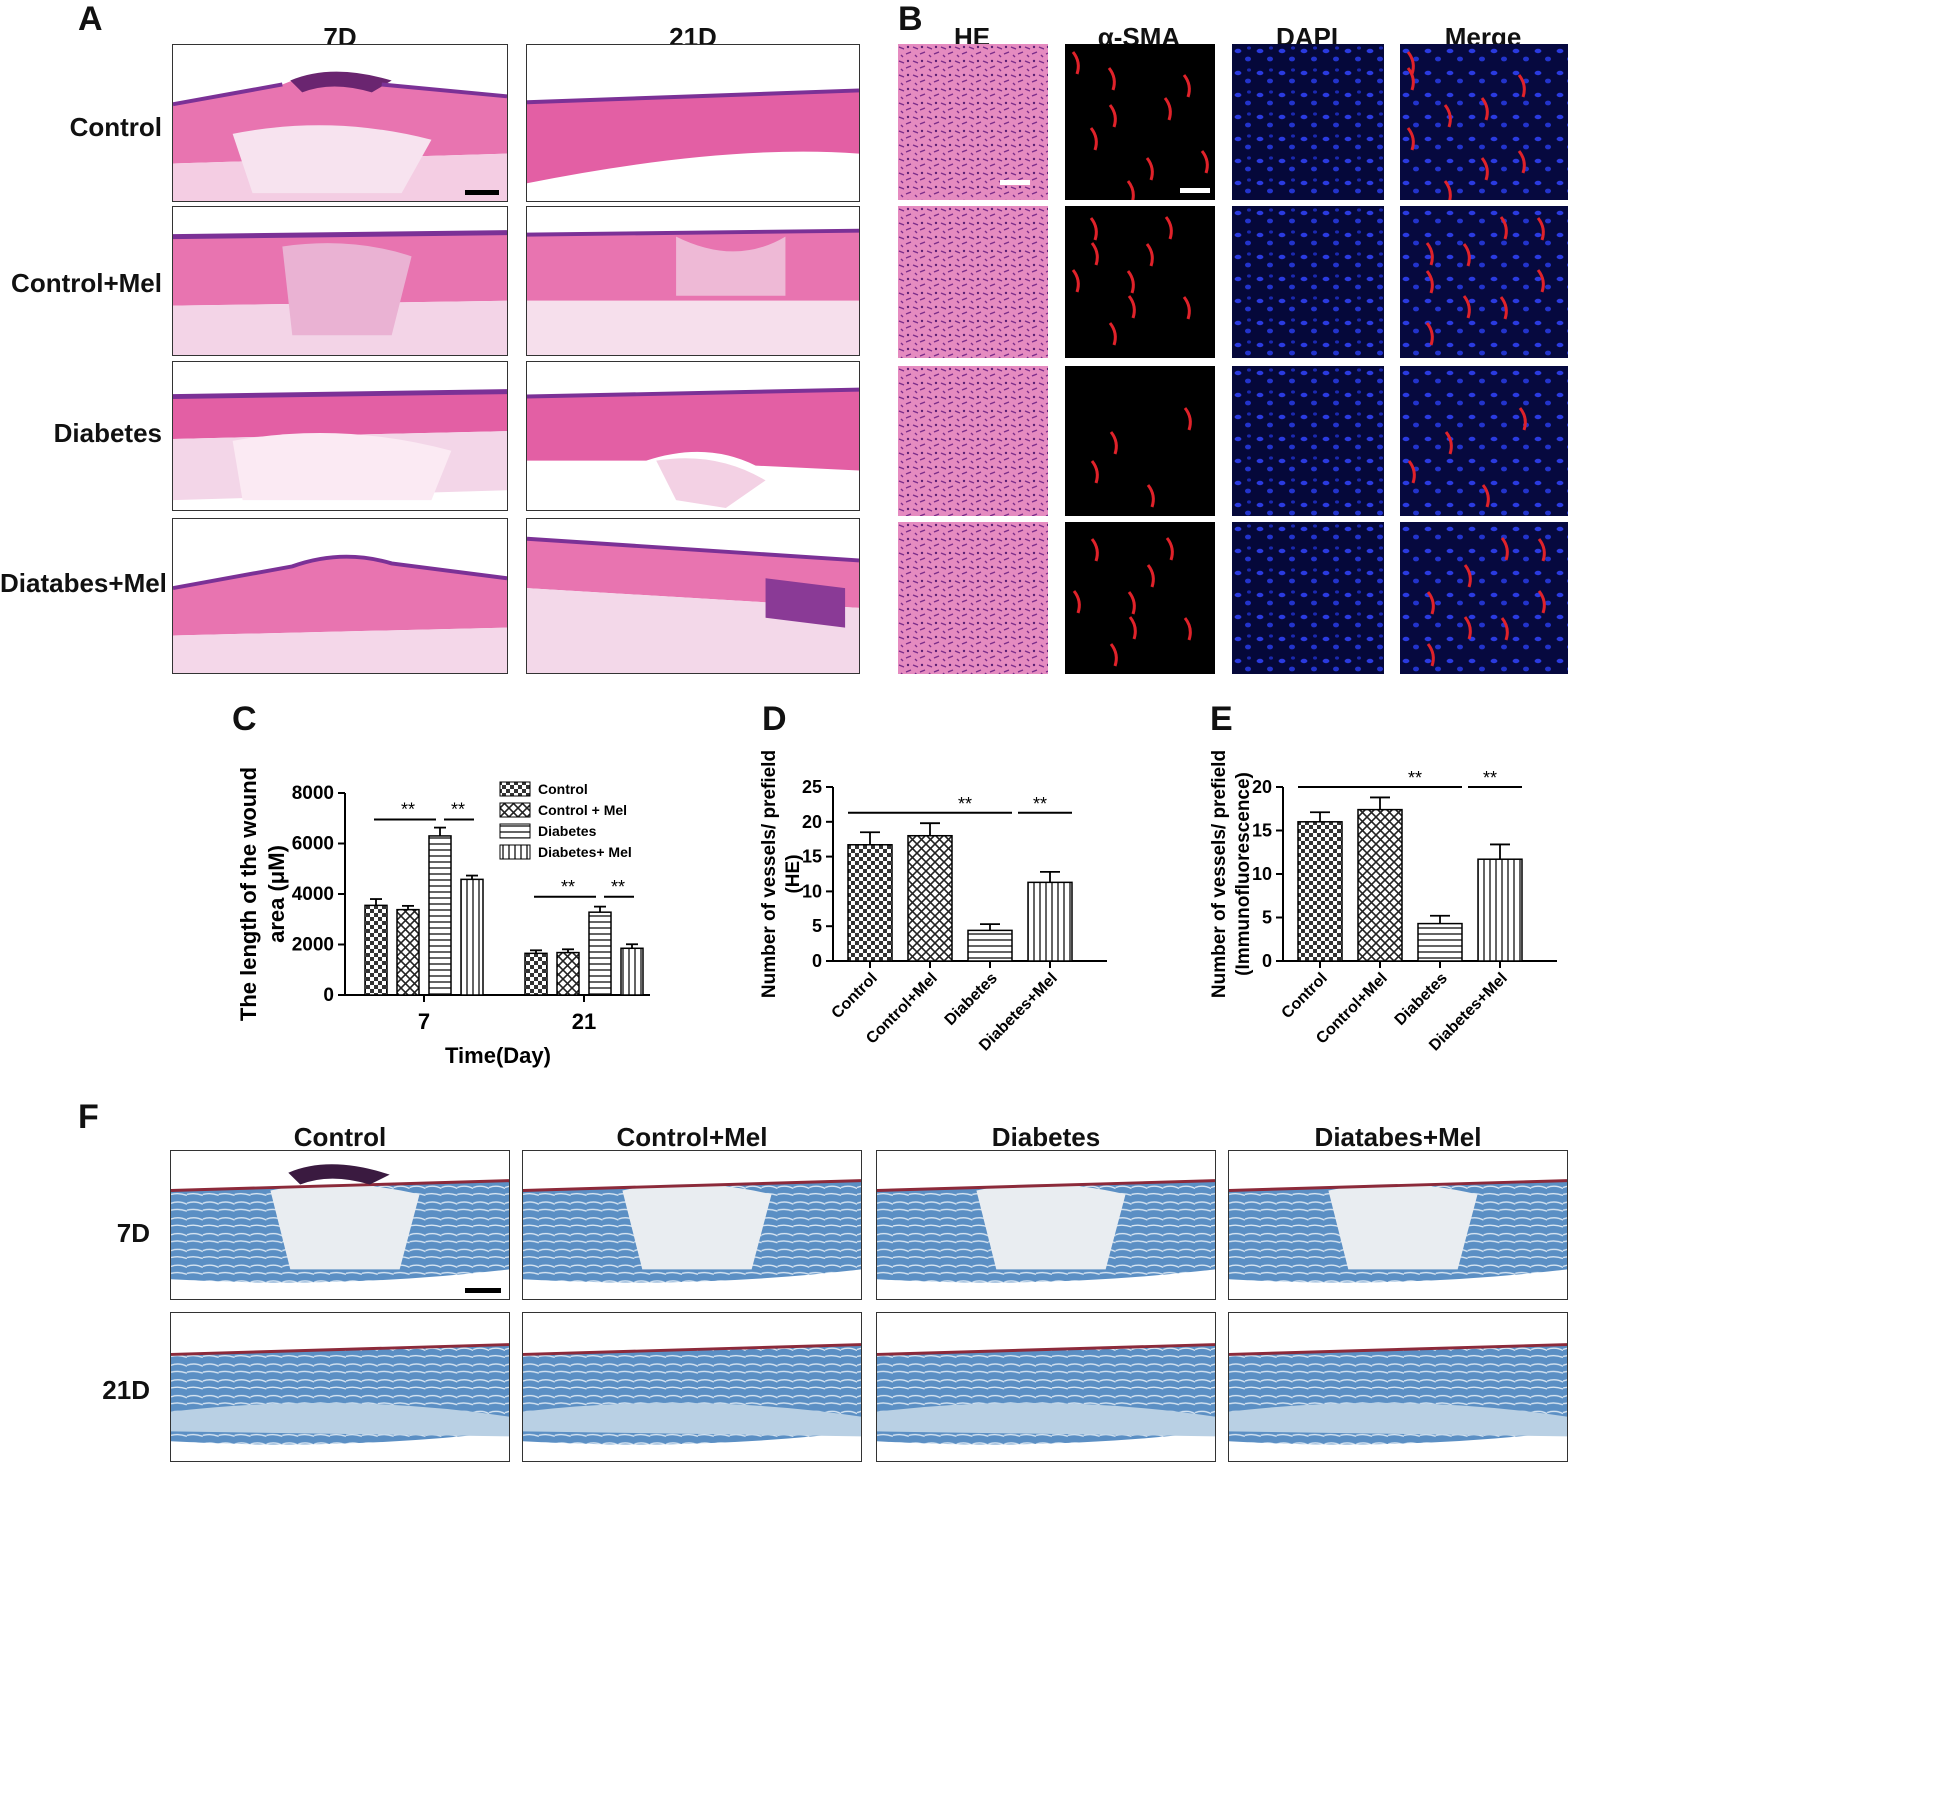  Describe the element at coordinates (567, 831) in the screenshot. I see `legend-label: Diabetes` at that location.